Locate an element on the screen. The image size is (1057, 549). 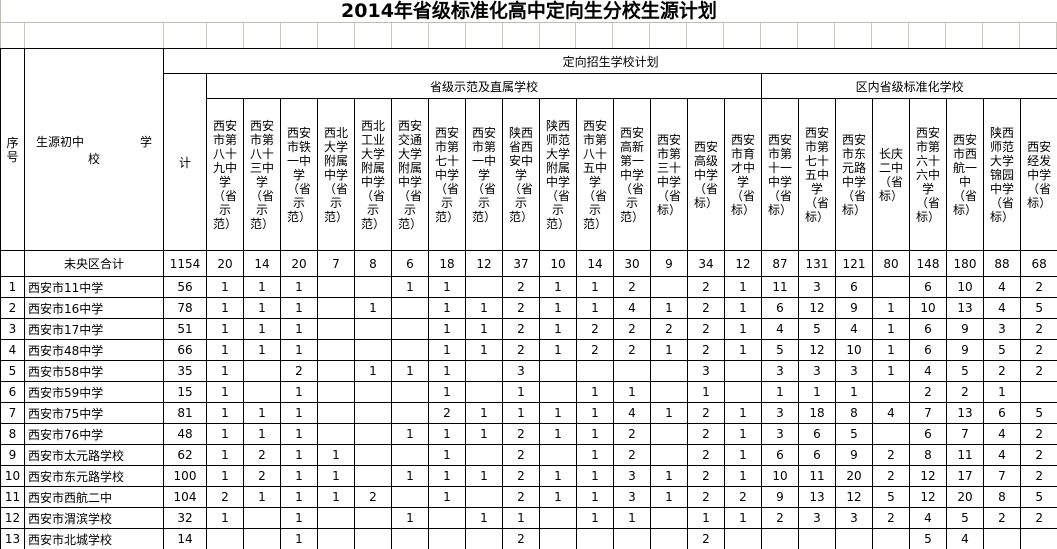
row-seq: 12 is located at coordinates (12, 518).